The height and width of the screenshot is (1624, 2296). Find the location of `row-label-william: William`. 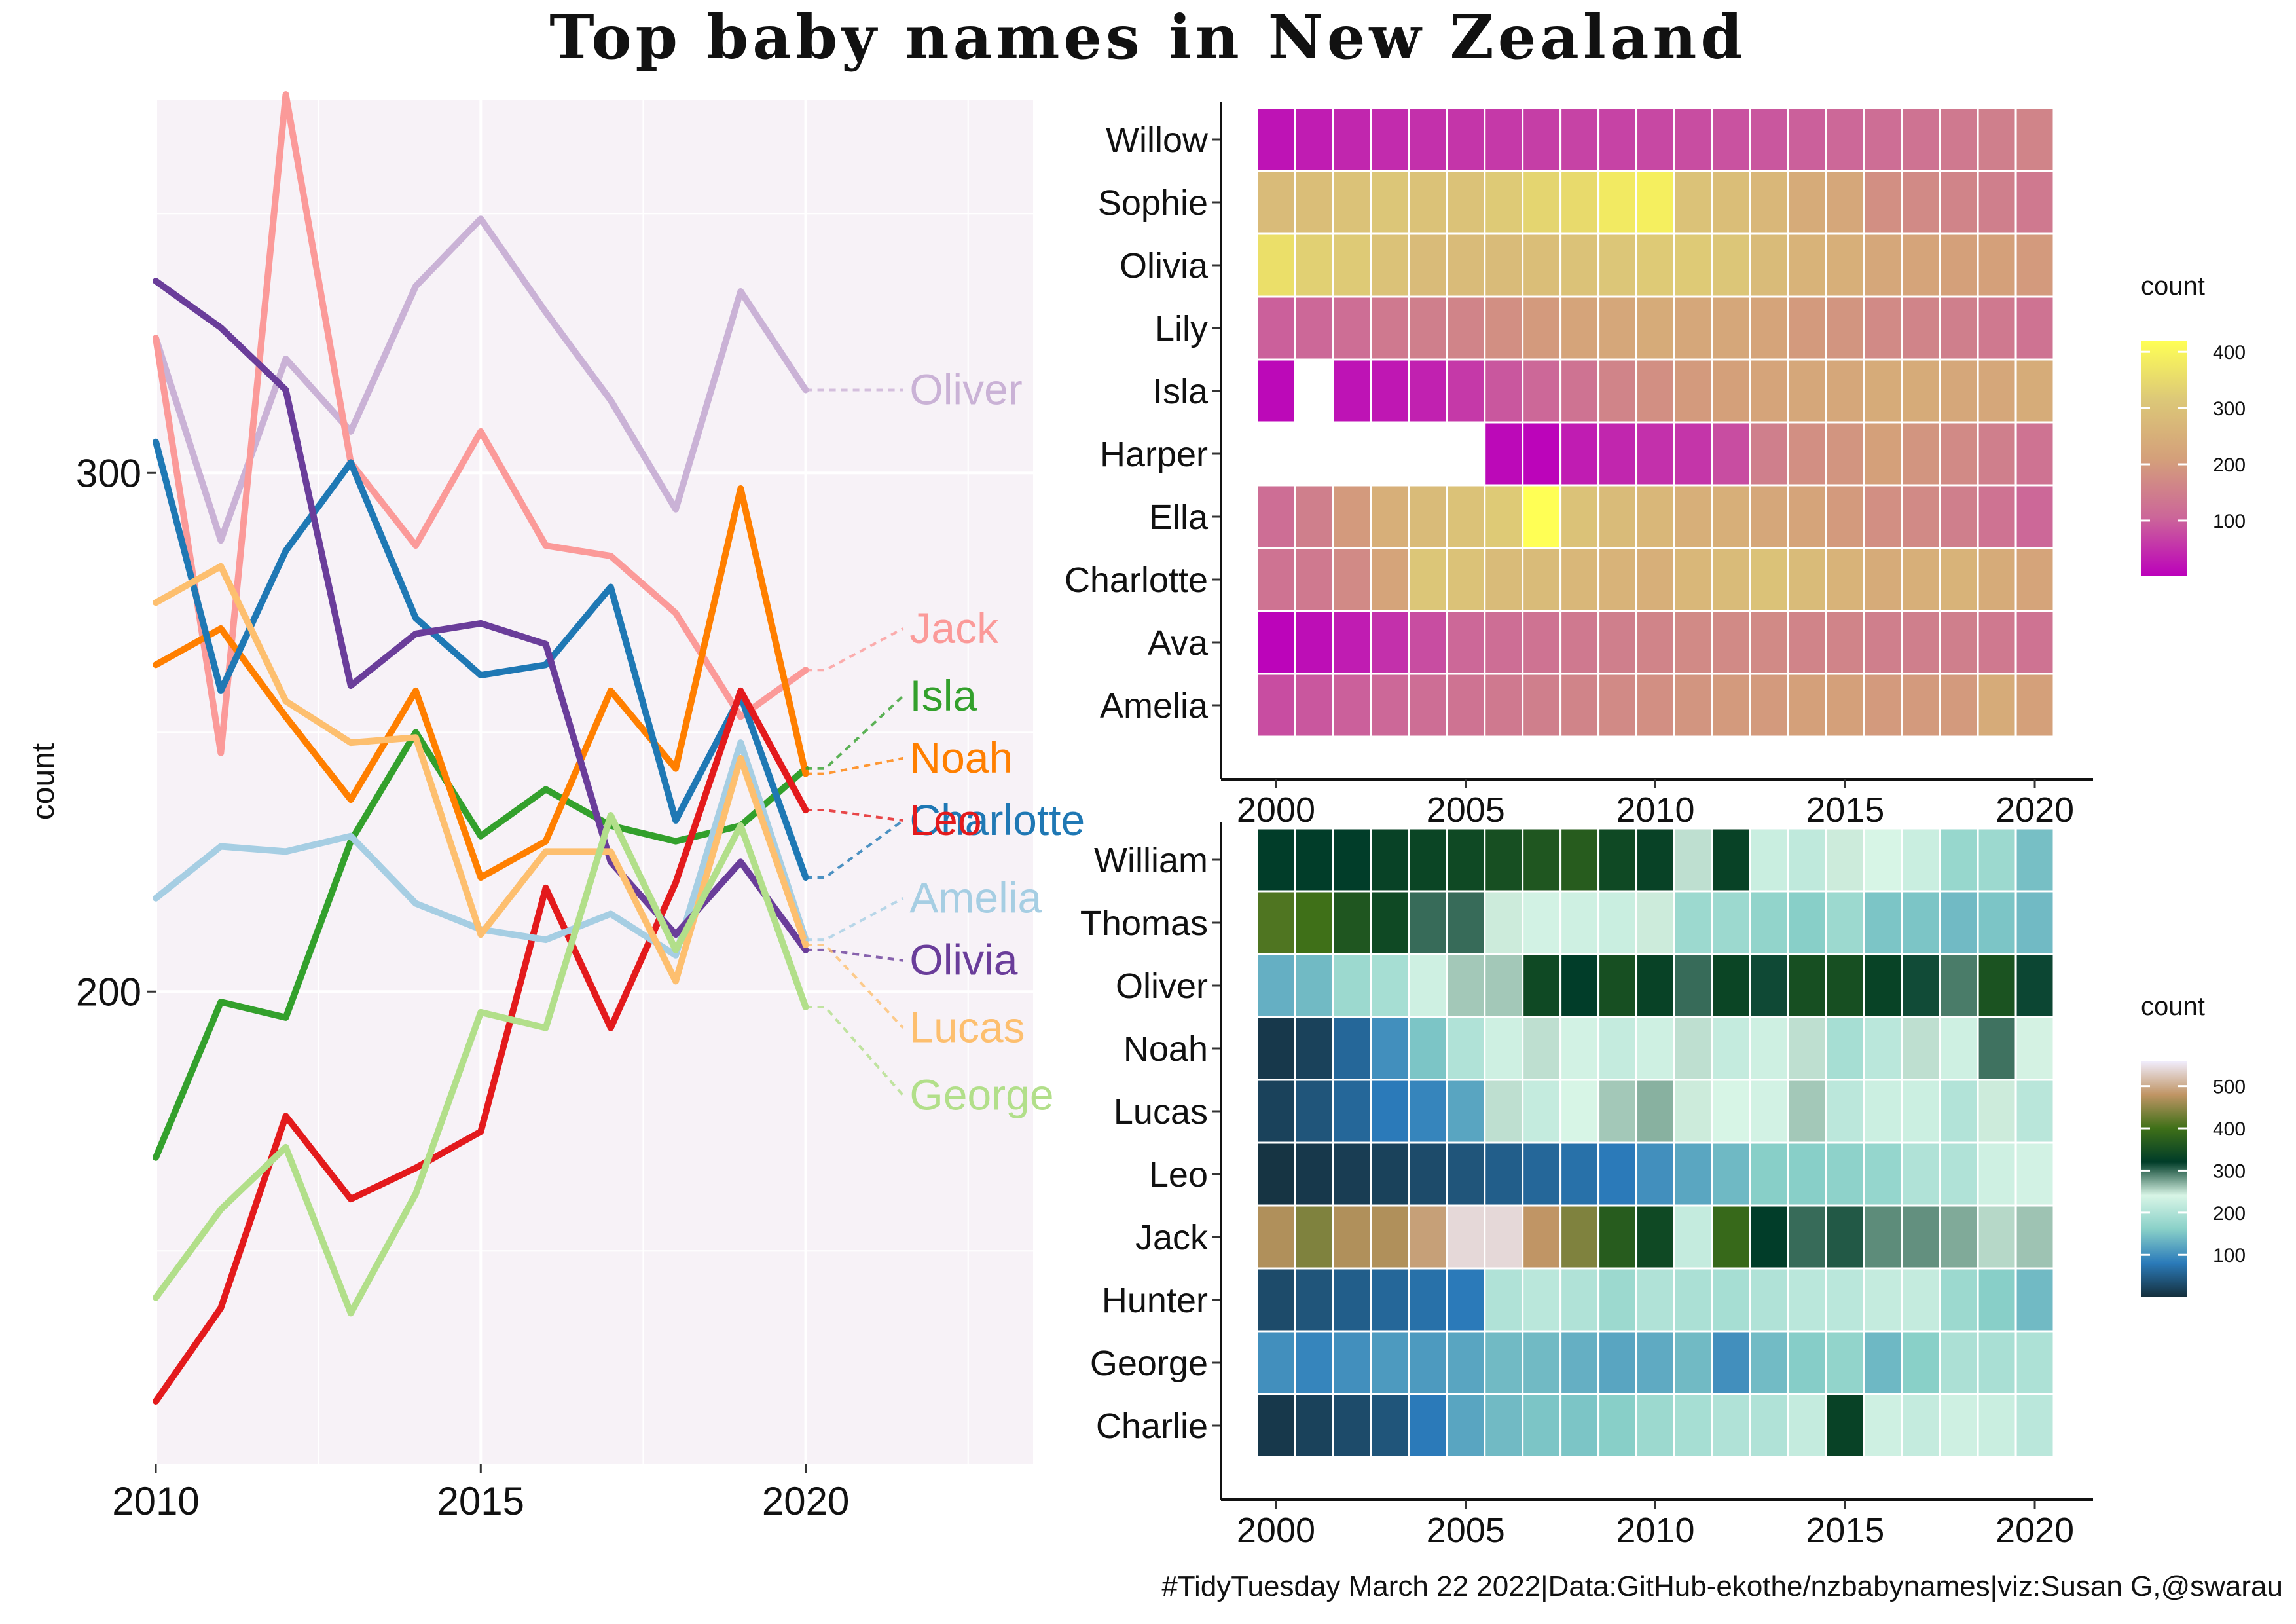

row-label-william: William is located at coordinates (1151, 860).